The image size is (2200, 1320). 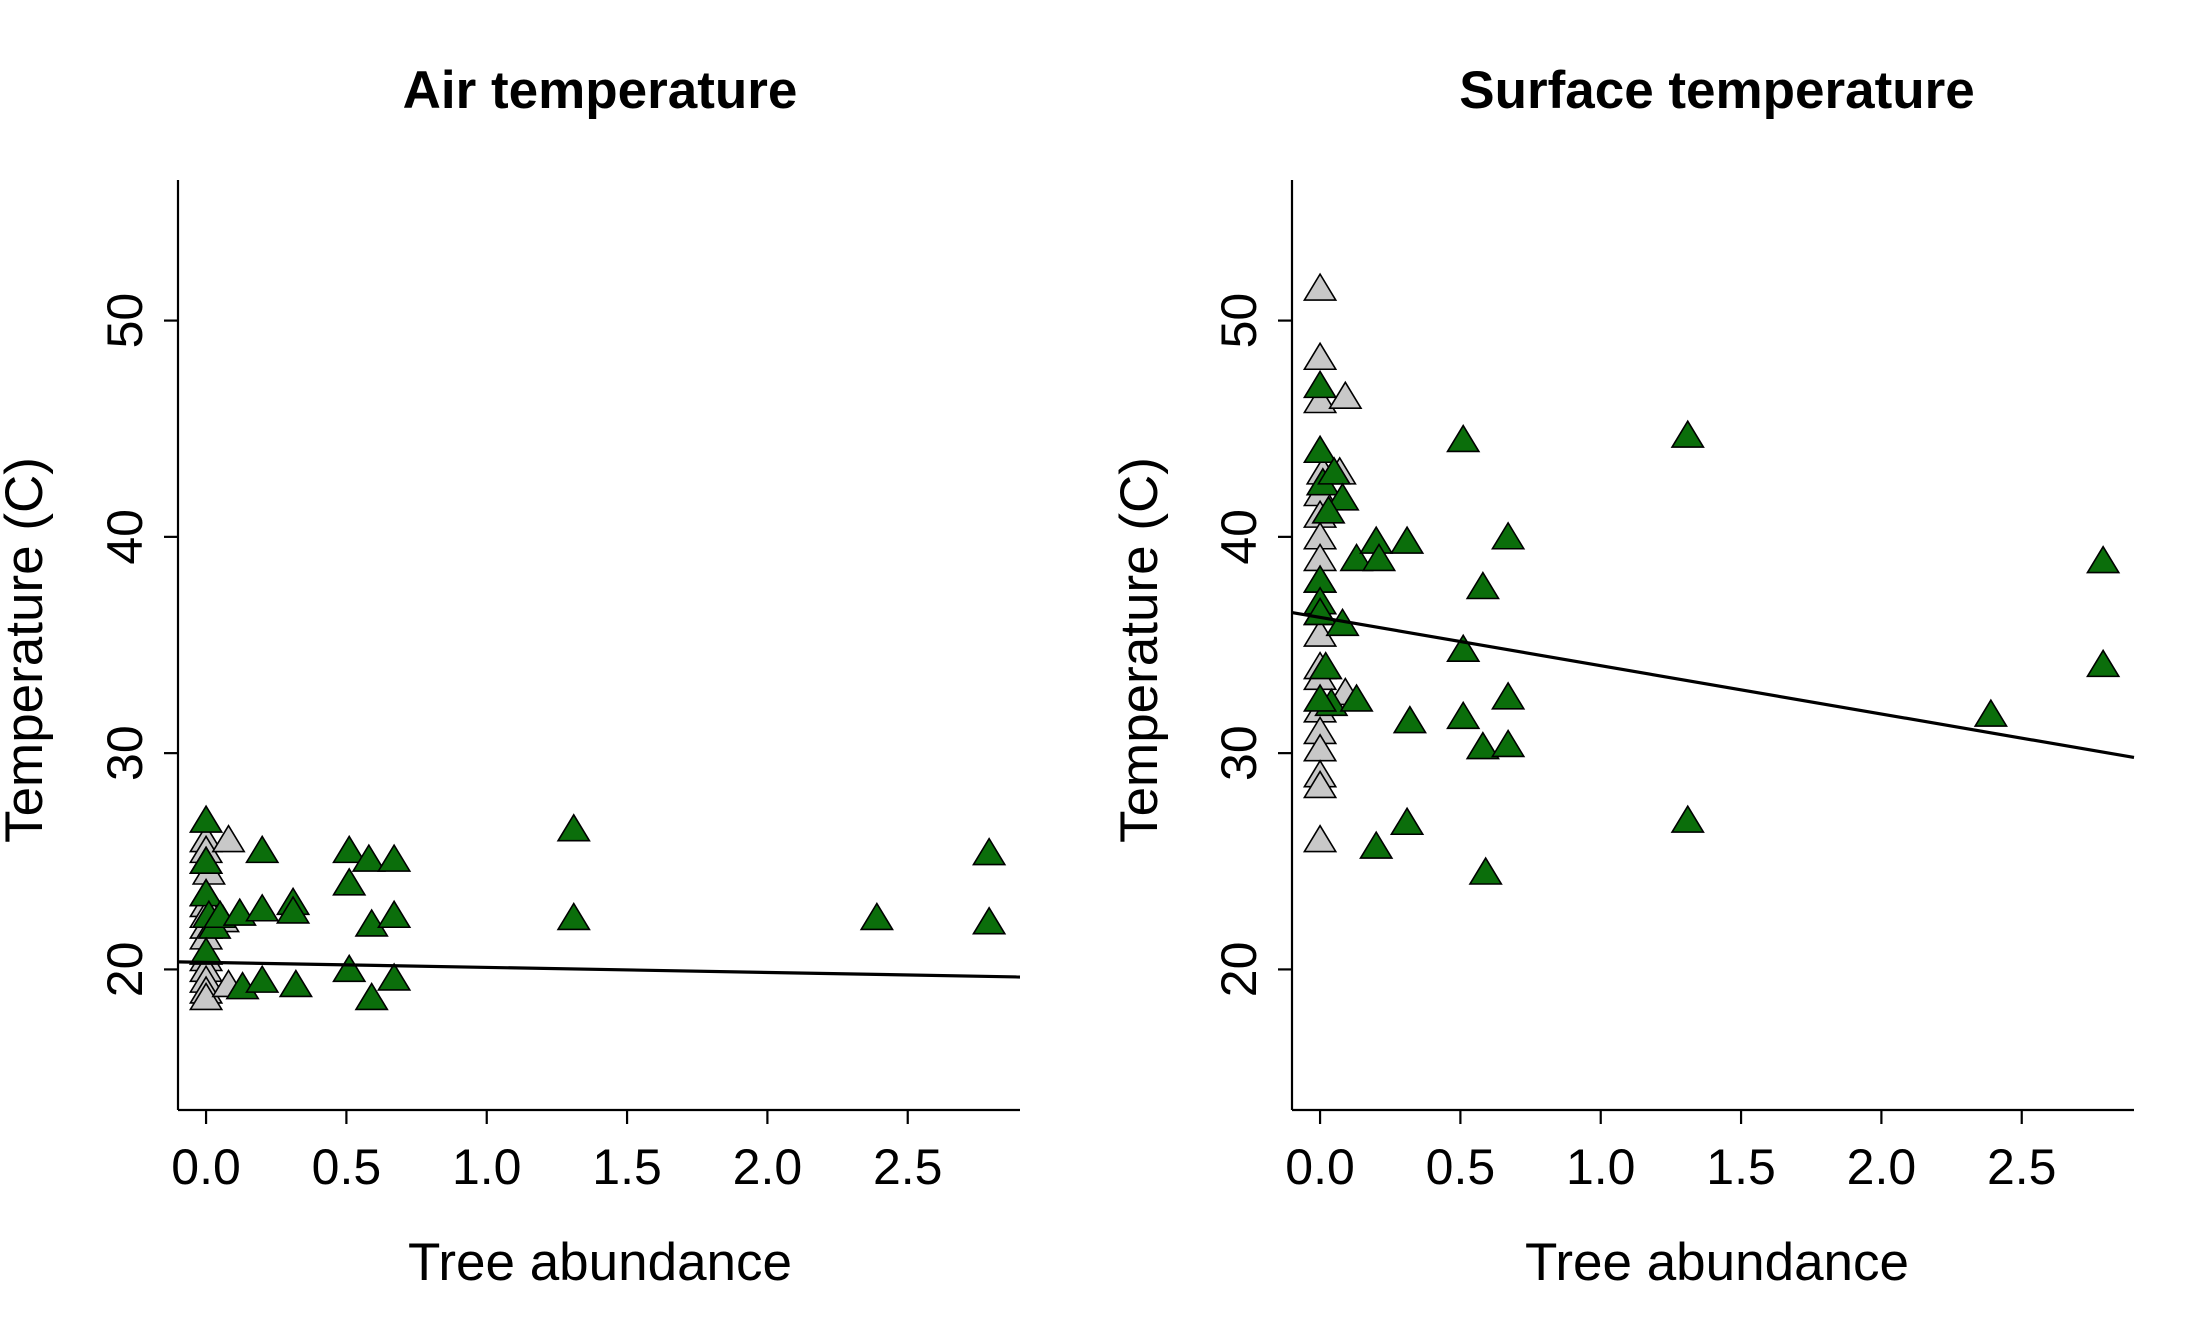 I want to click on chart-title: Surface temperature, so click(x=1716, y=90).